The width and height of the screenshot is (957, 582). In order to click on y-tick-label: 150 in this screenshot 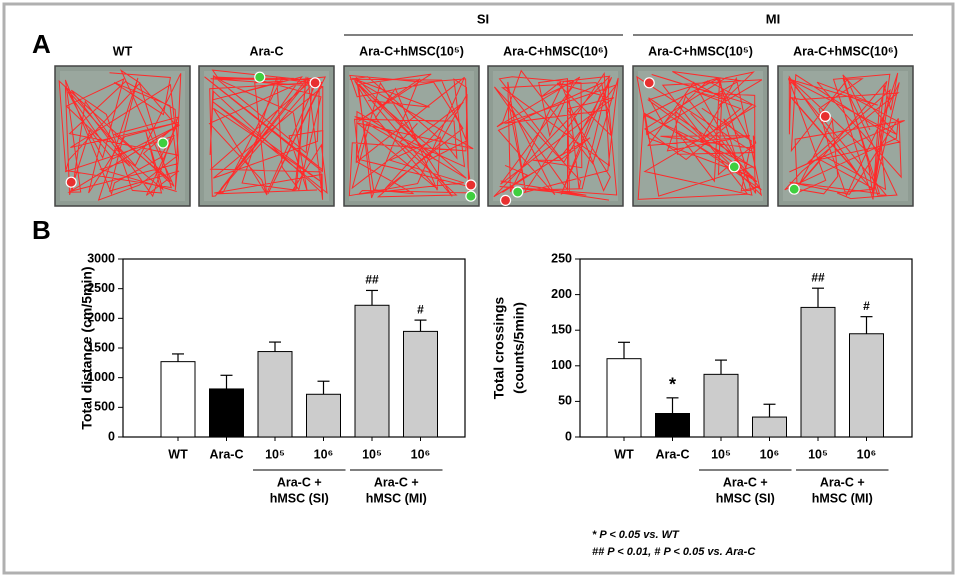, I will do `click(561, 329)`.